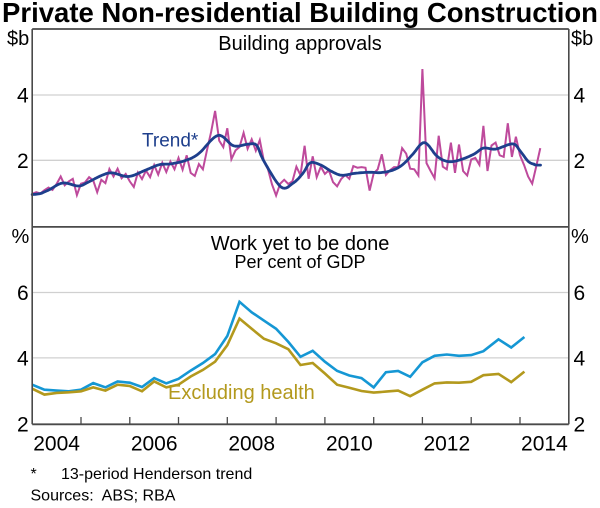  What do you see at coordinates (299, 262) in the screenshot?
I see `svg-text: Per cent of GDP` at bounding box center [299, 262].